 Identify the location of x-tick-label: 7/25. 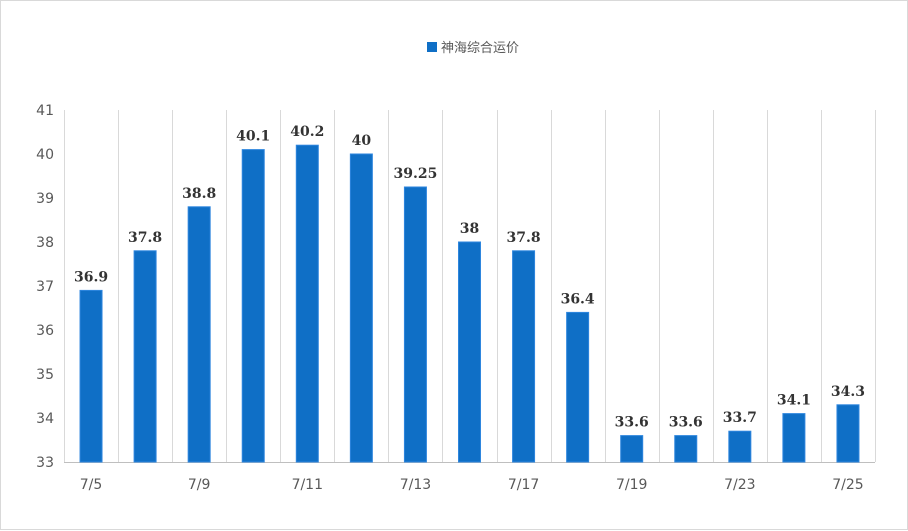
(847, 485).